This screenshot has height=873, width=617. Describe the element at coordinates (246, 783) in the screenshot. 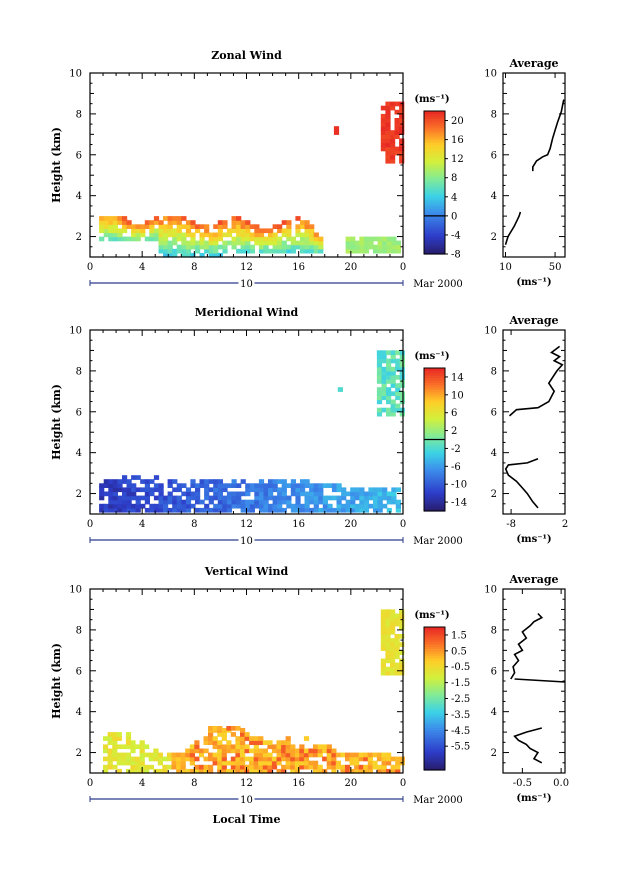

I see `x-tick-label: 12` at that location.